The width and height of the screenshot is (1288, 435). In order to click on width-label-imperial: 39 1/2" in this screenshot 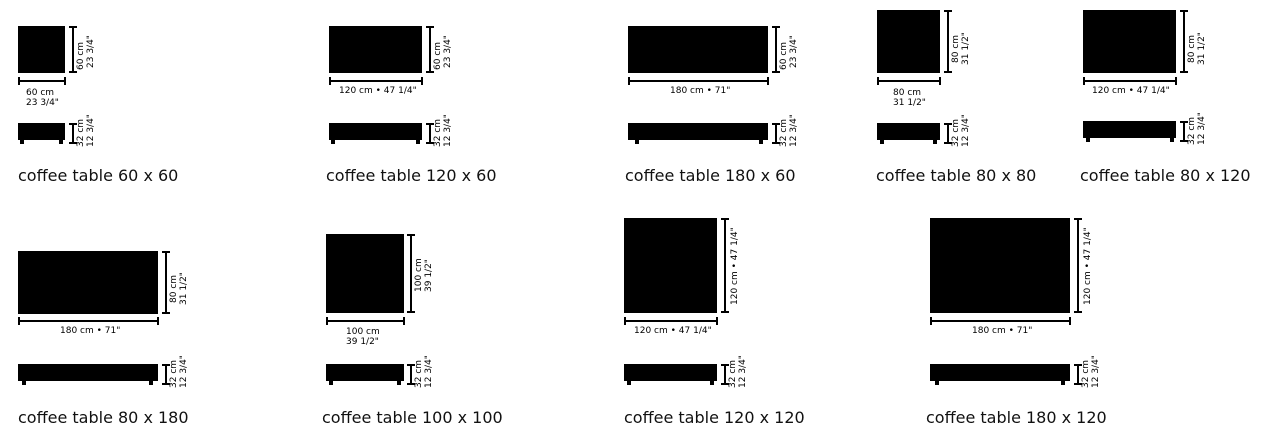, I will do `click(362, 342)`.